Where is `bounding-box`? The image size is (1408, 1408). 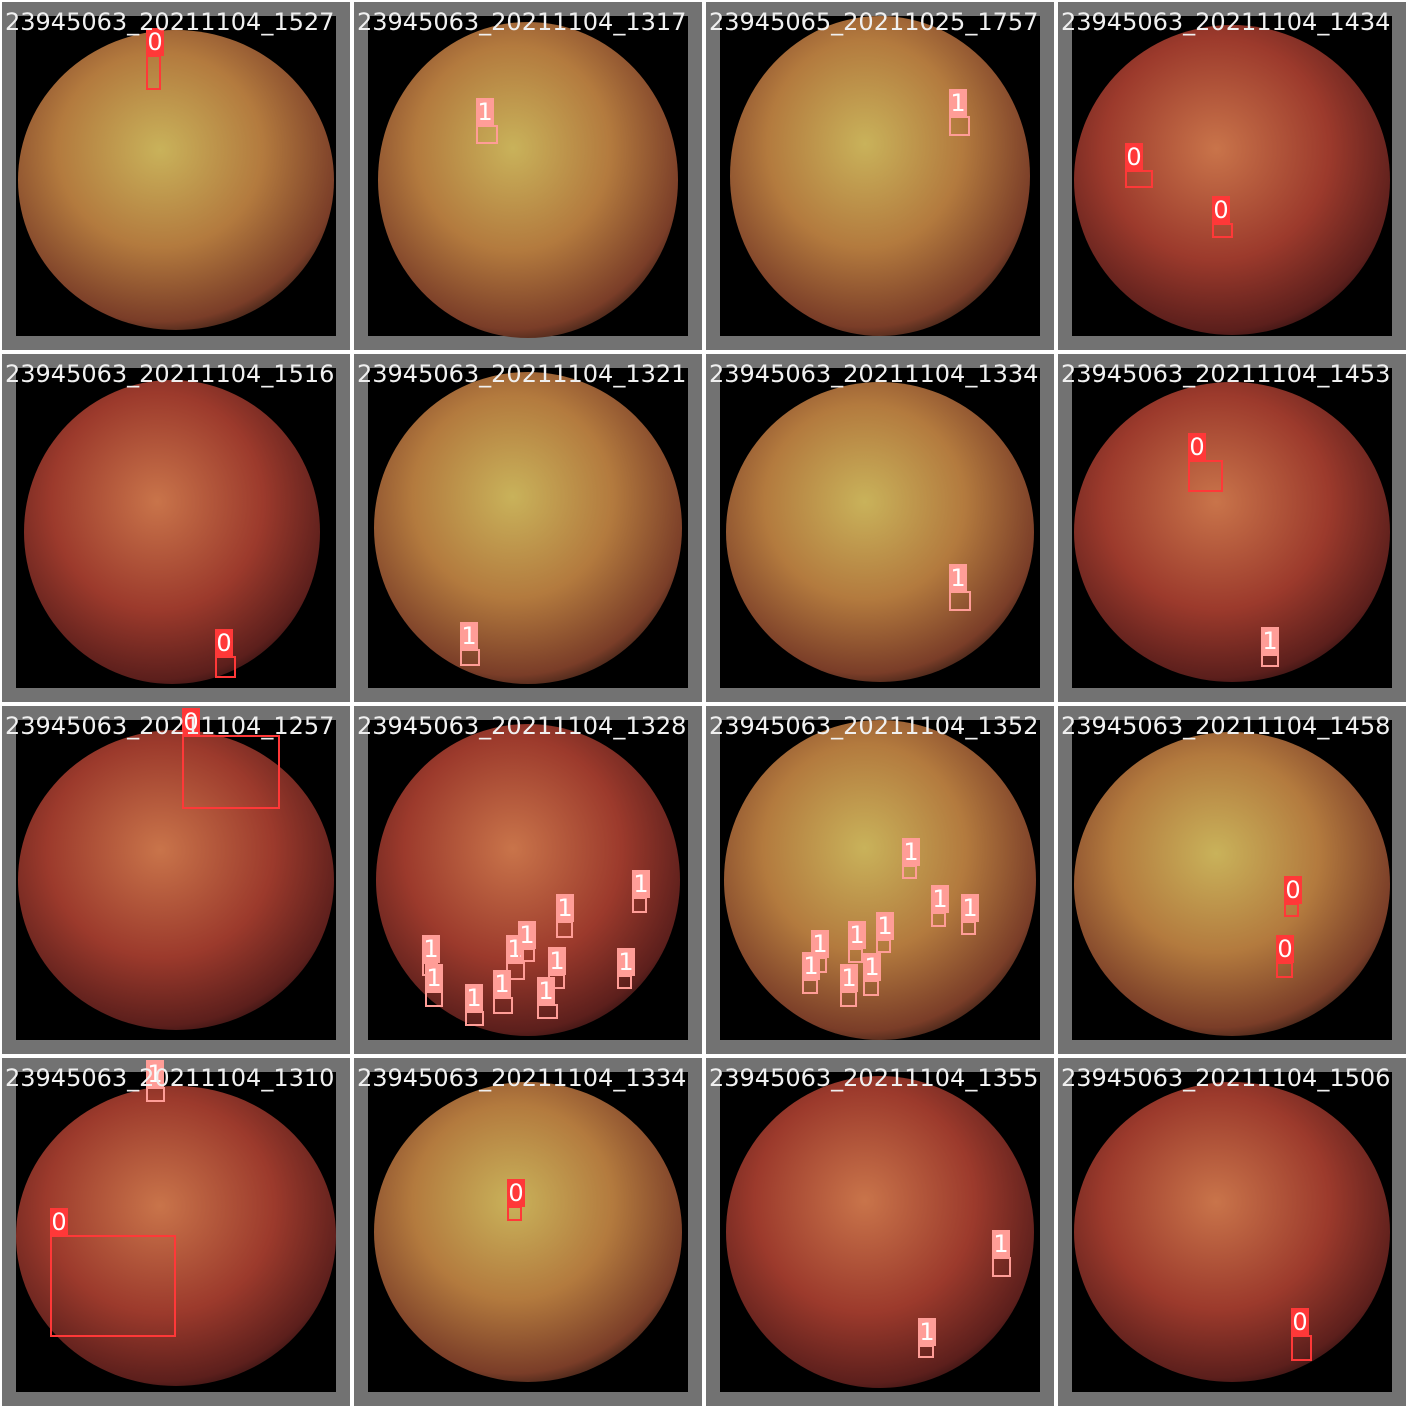 bounding-box is located at coordinates (231, 772).